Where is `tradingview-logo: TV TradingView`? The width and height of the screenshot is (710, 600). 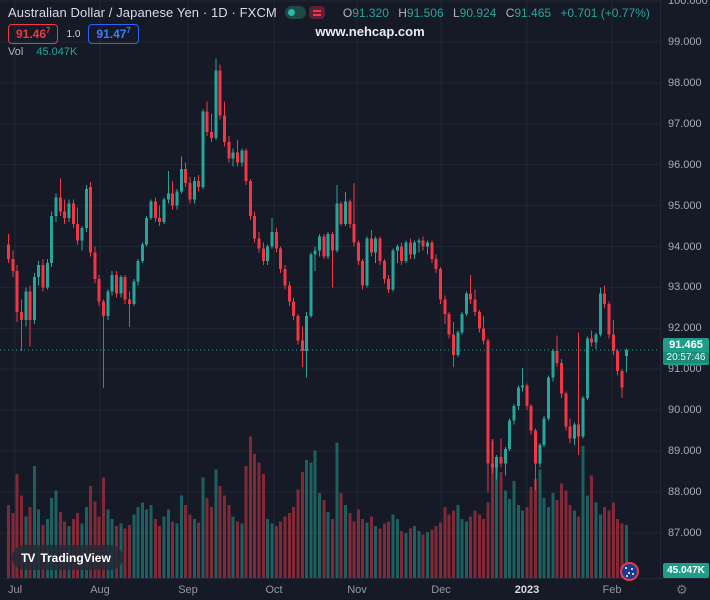 tradingview-logo: TV TradingView is located at coordinates (67, 557).